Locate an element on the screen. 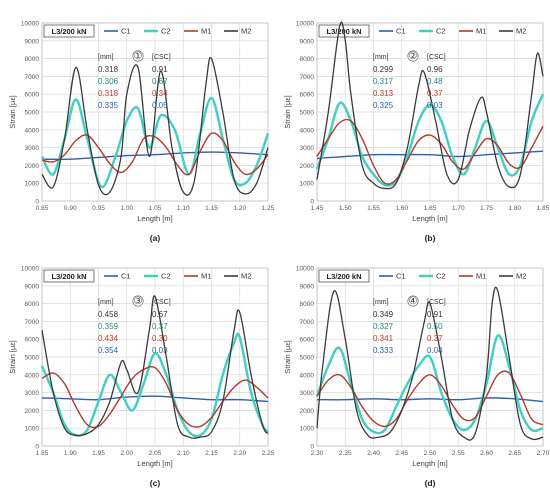 The image size is (550, 489). table-value-csc: 0.91 is located at coordinates (435, 314).